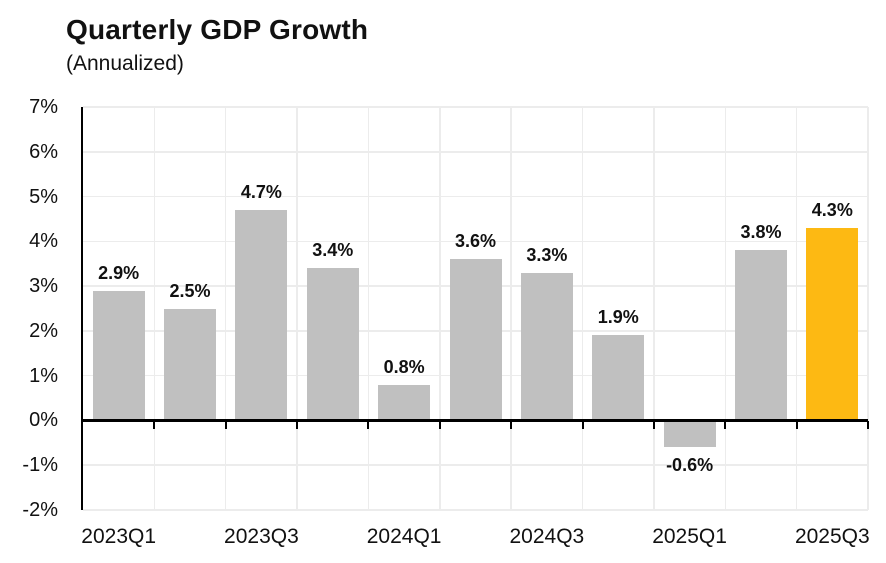 The height and width of the screenshot is (563, 886). What do you see at coordinates (404, 536) in the screenshot?
I see `x-tick-label: 2024Q1` at bounding box center [404, 536].